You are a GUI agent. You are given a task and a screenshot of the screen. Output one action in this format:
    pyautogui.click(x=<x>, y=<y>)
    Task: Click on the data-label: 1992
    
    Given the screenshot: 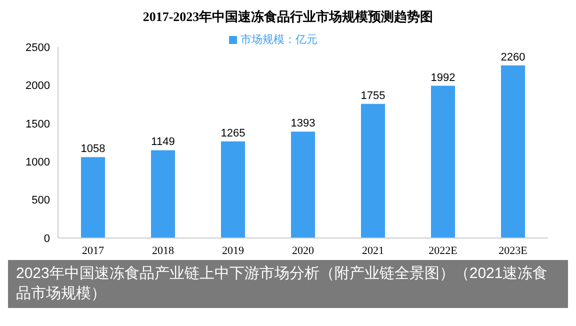 What is the action you would take?
    pyautogui.click(x=443, y=78)
    